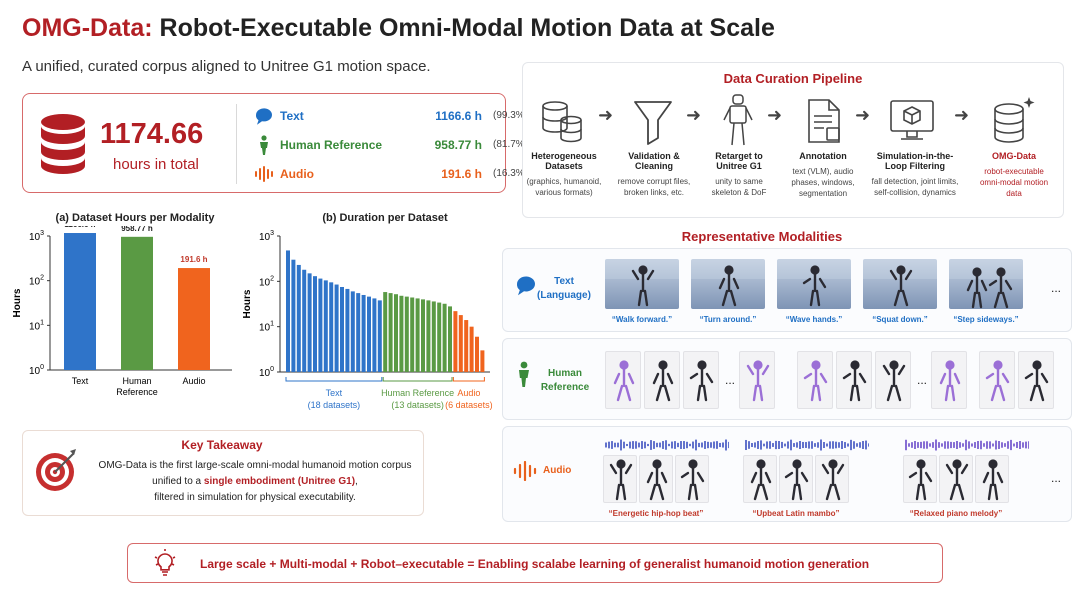  Describe the element at coordinates (137, 229) in the screenshot. I see `bar-data-label: 958.77 h` at that location.